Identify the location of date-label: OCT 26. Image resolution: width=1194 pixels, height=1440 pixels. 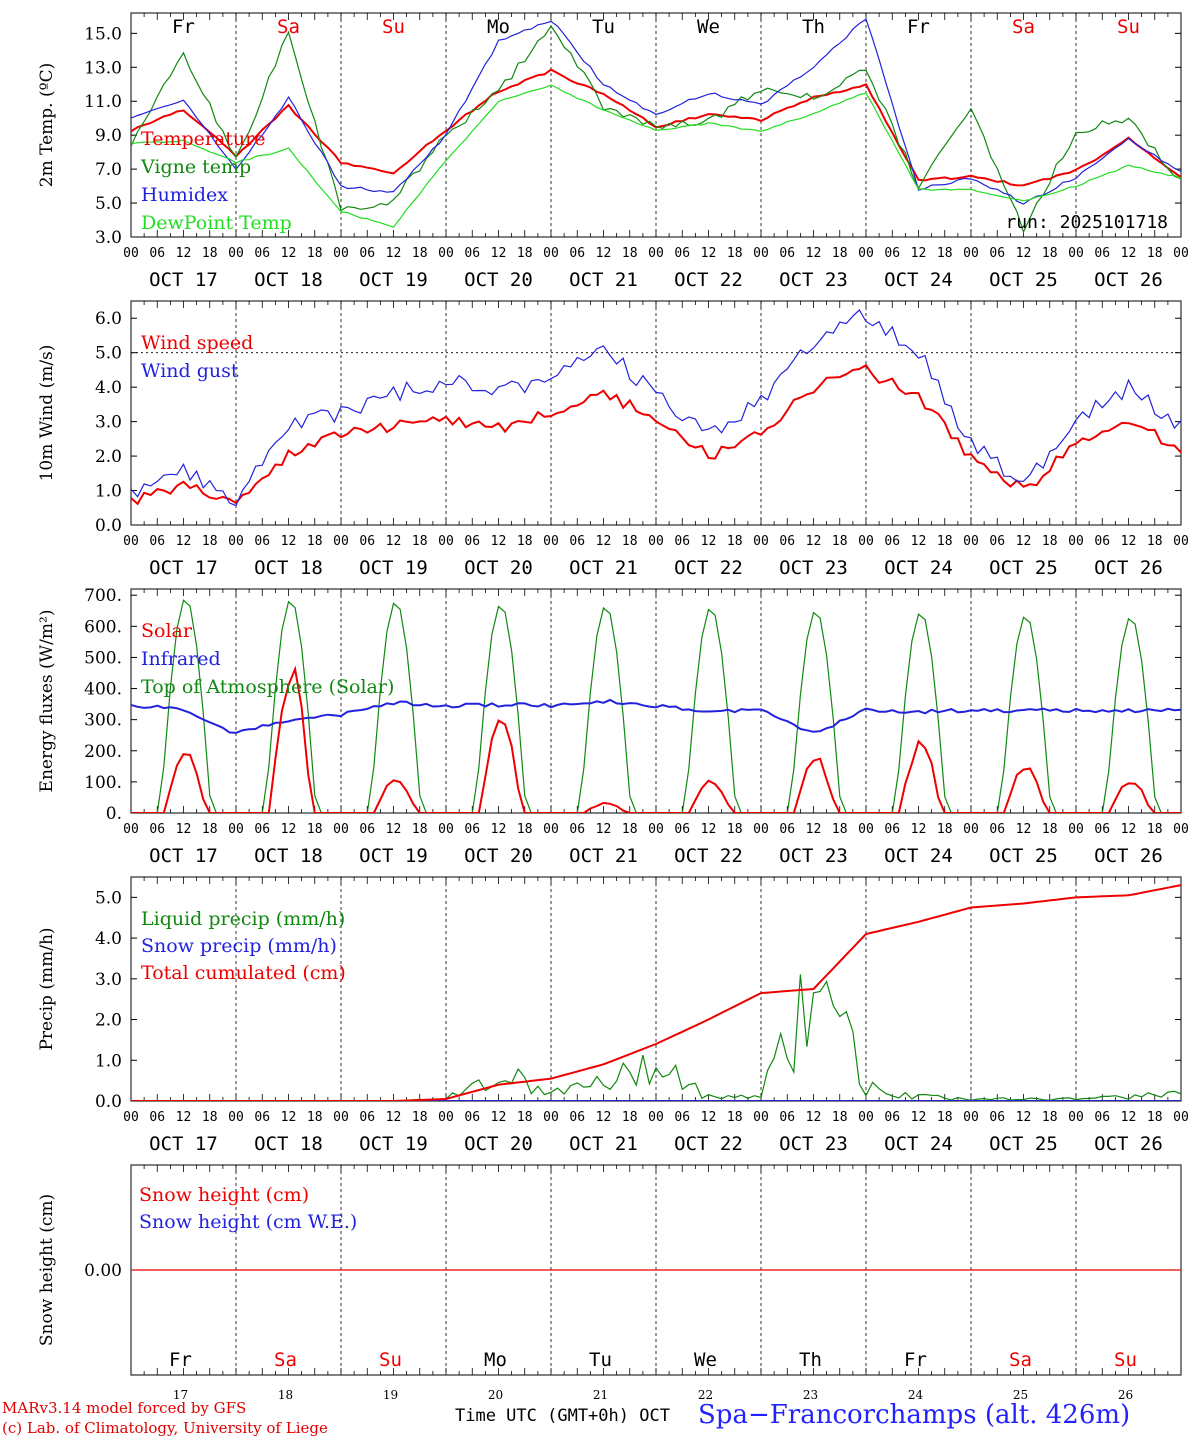
(1128, 568).